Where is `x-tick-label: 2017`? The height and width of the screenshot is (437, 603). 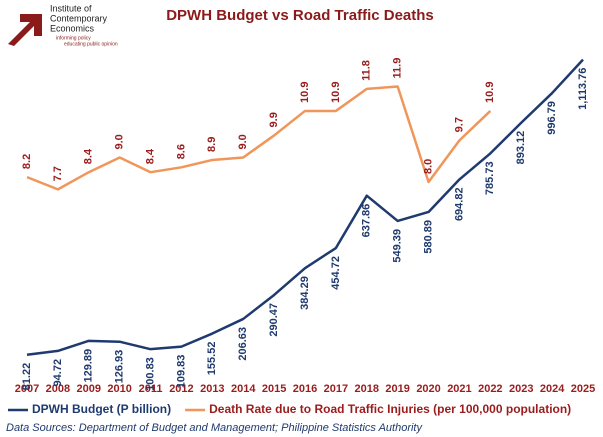 x-tick-label: 2017 is located at coordinates (336, 389).